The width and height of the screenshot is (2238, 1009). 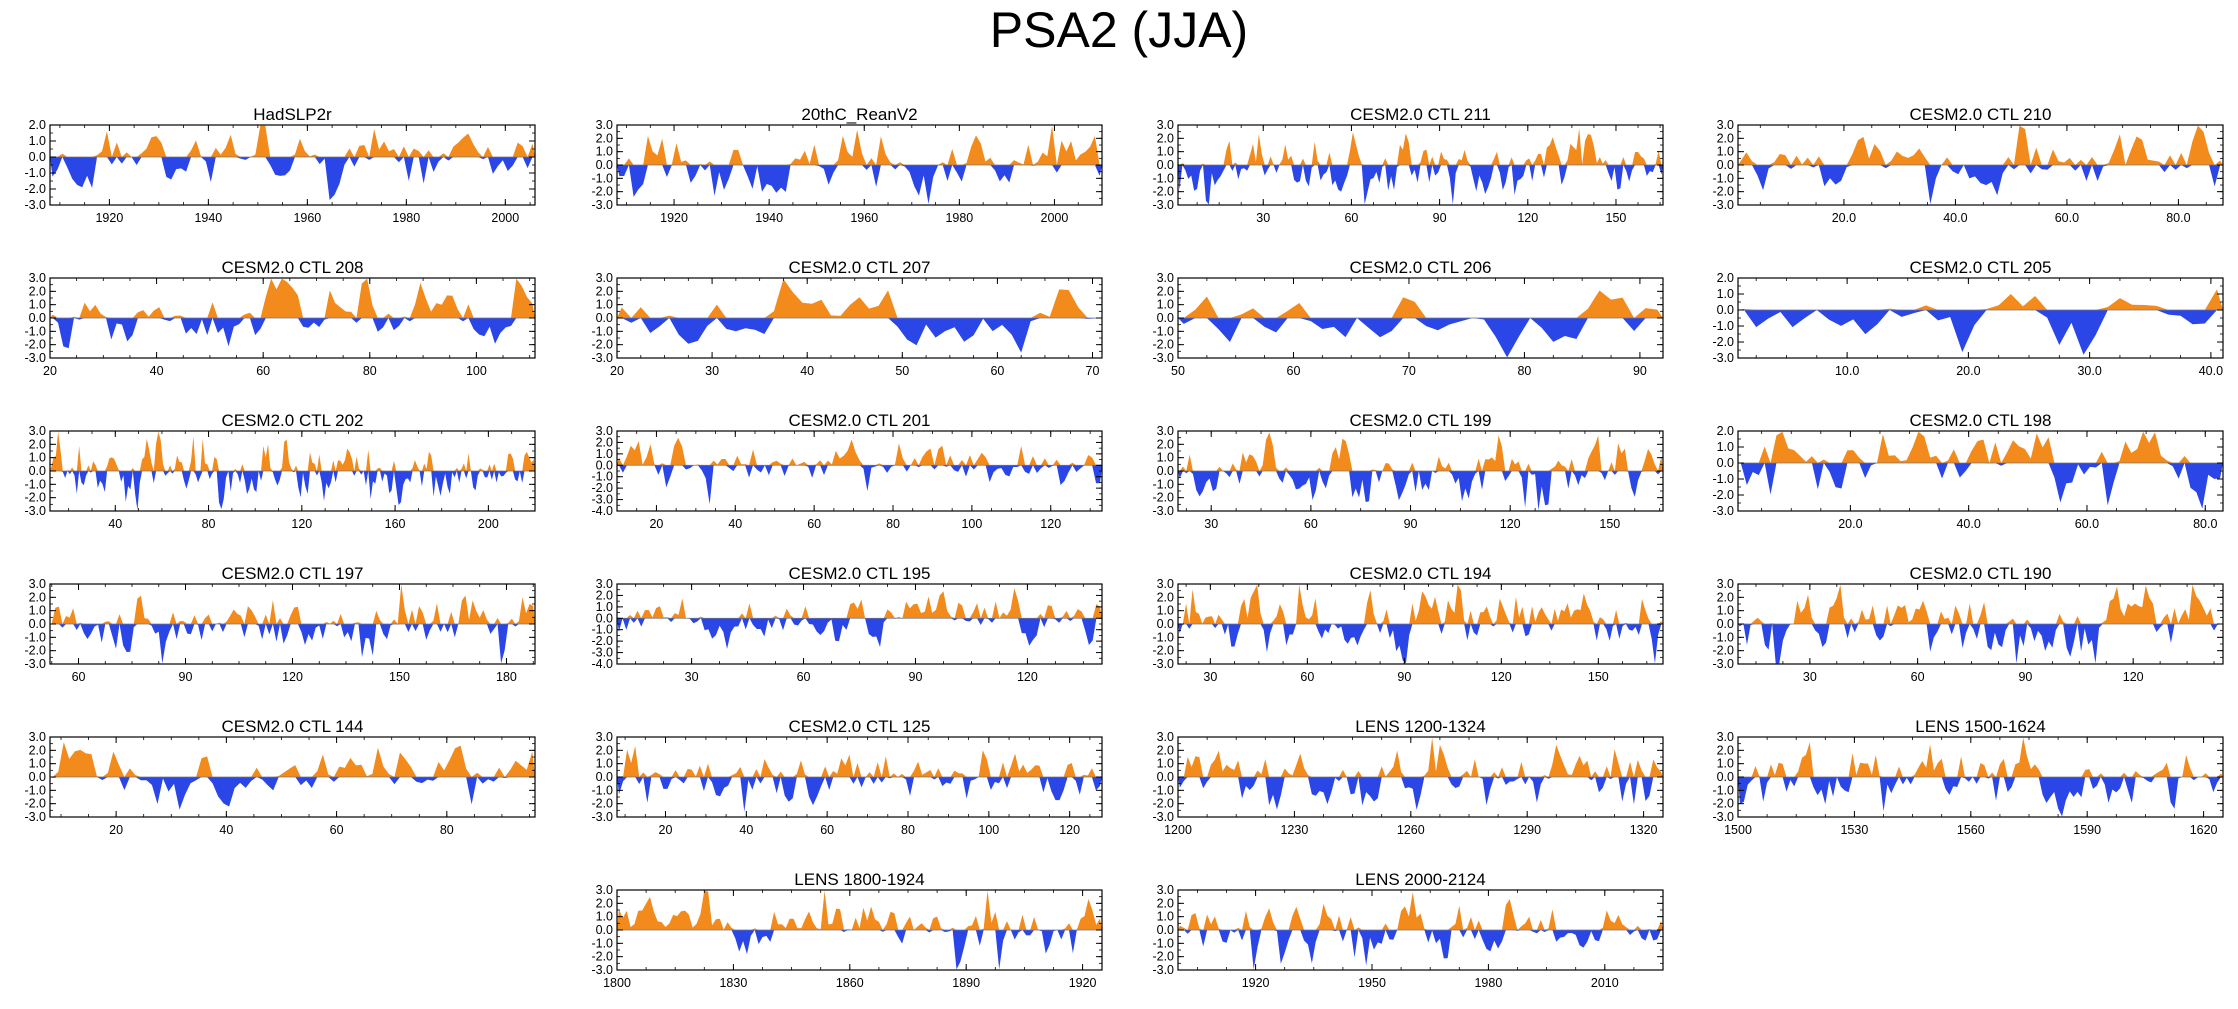 What do you see at coordinates (2089, 371) in the screenshot?
I see `x-tick-label: 30.0` at bounding box center [2089, 371].